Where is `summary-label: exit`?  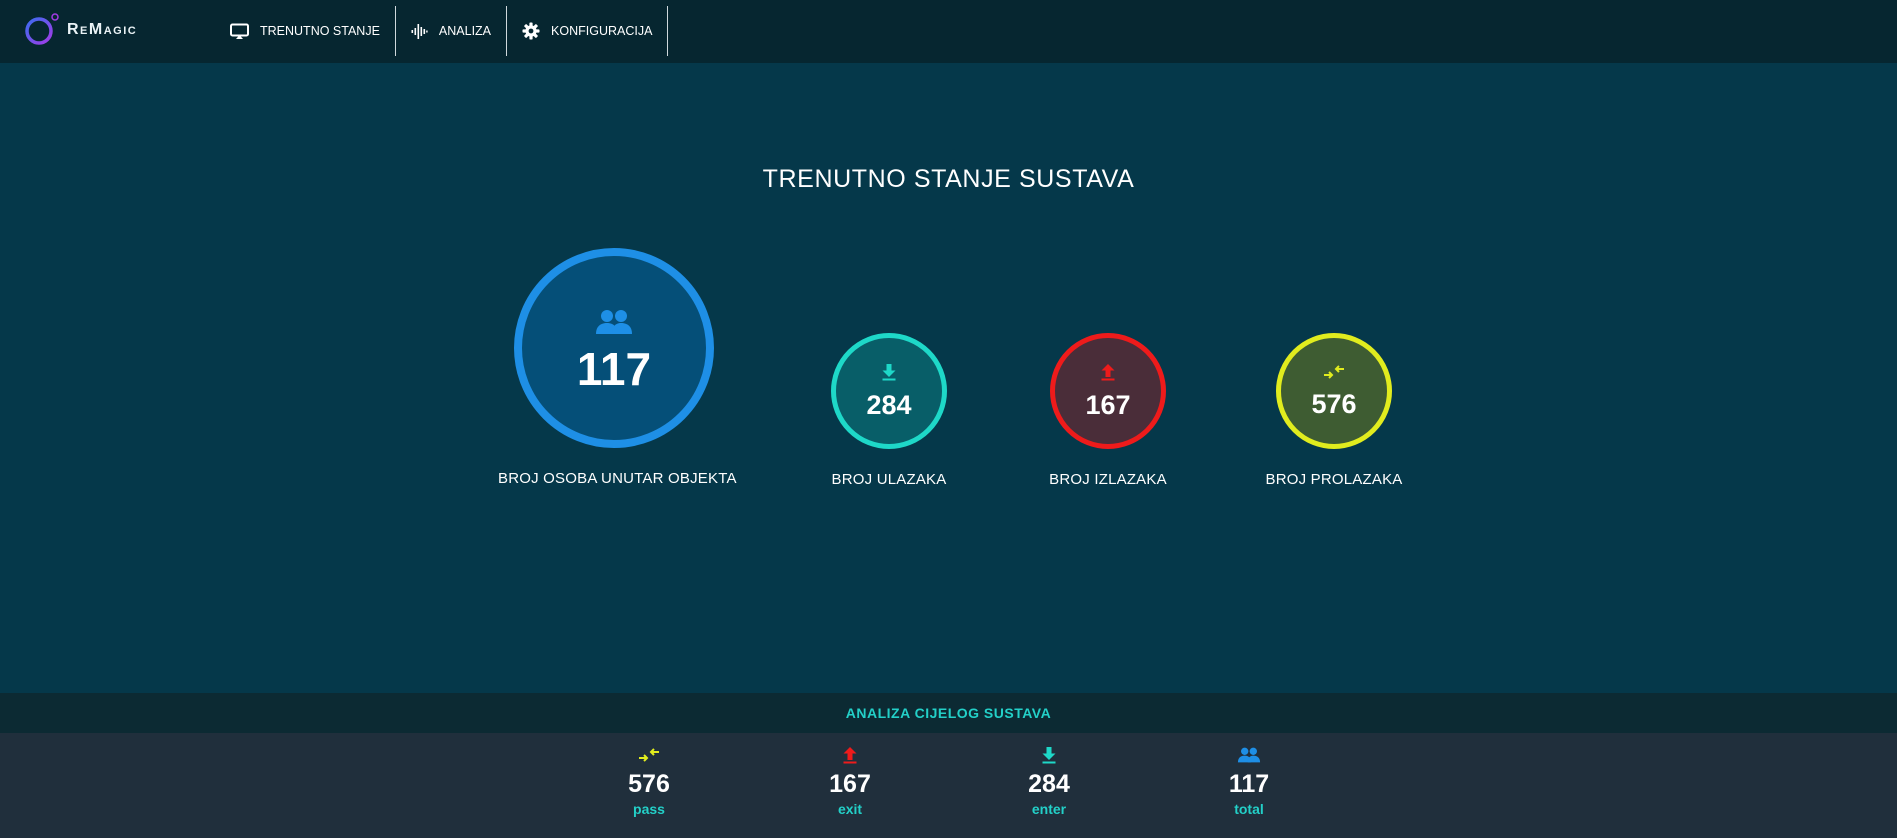
summary-label: exit is located at coordinates (850, 808).